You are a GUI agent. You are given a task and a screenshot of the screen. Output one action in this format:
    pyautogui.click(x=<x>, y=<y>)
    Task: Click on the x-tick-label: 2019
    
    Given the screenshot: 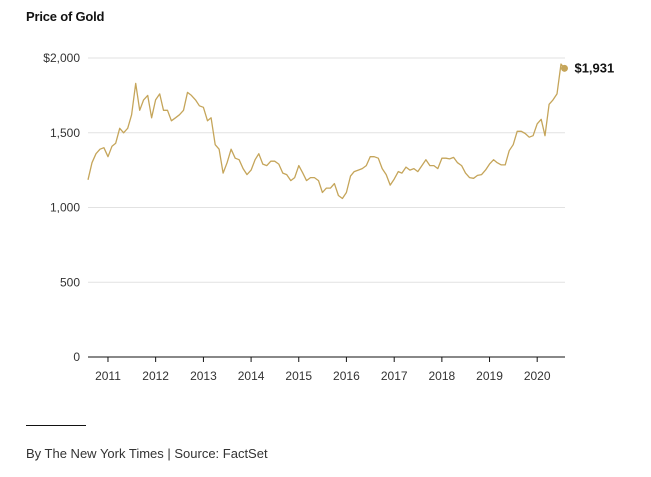 What is the action you would take?
    pyautogui.click(x=489, y=376)
    